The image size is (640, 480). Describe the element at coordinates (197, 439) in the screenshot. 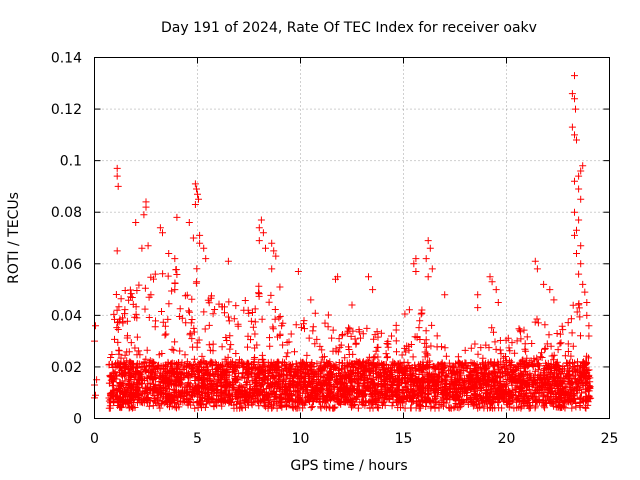

I see `x-tick-label: 5` at that location.